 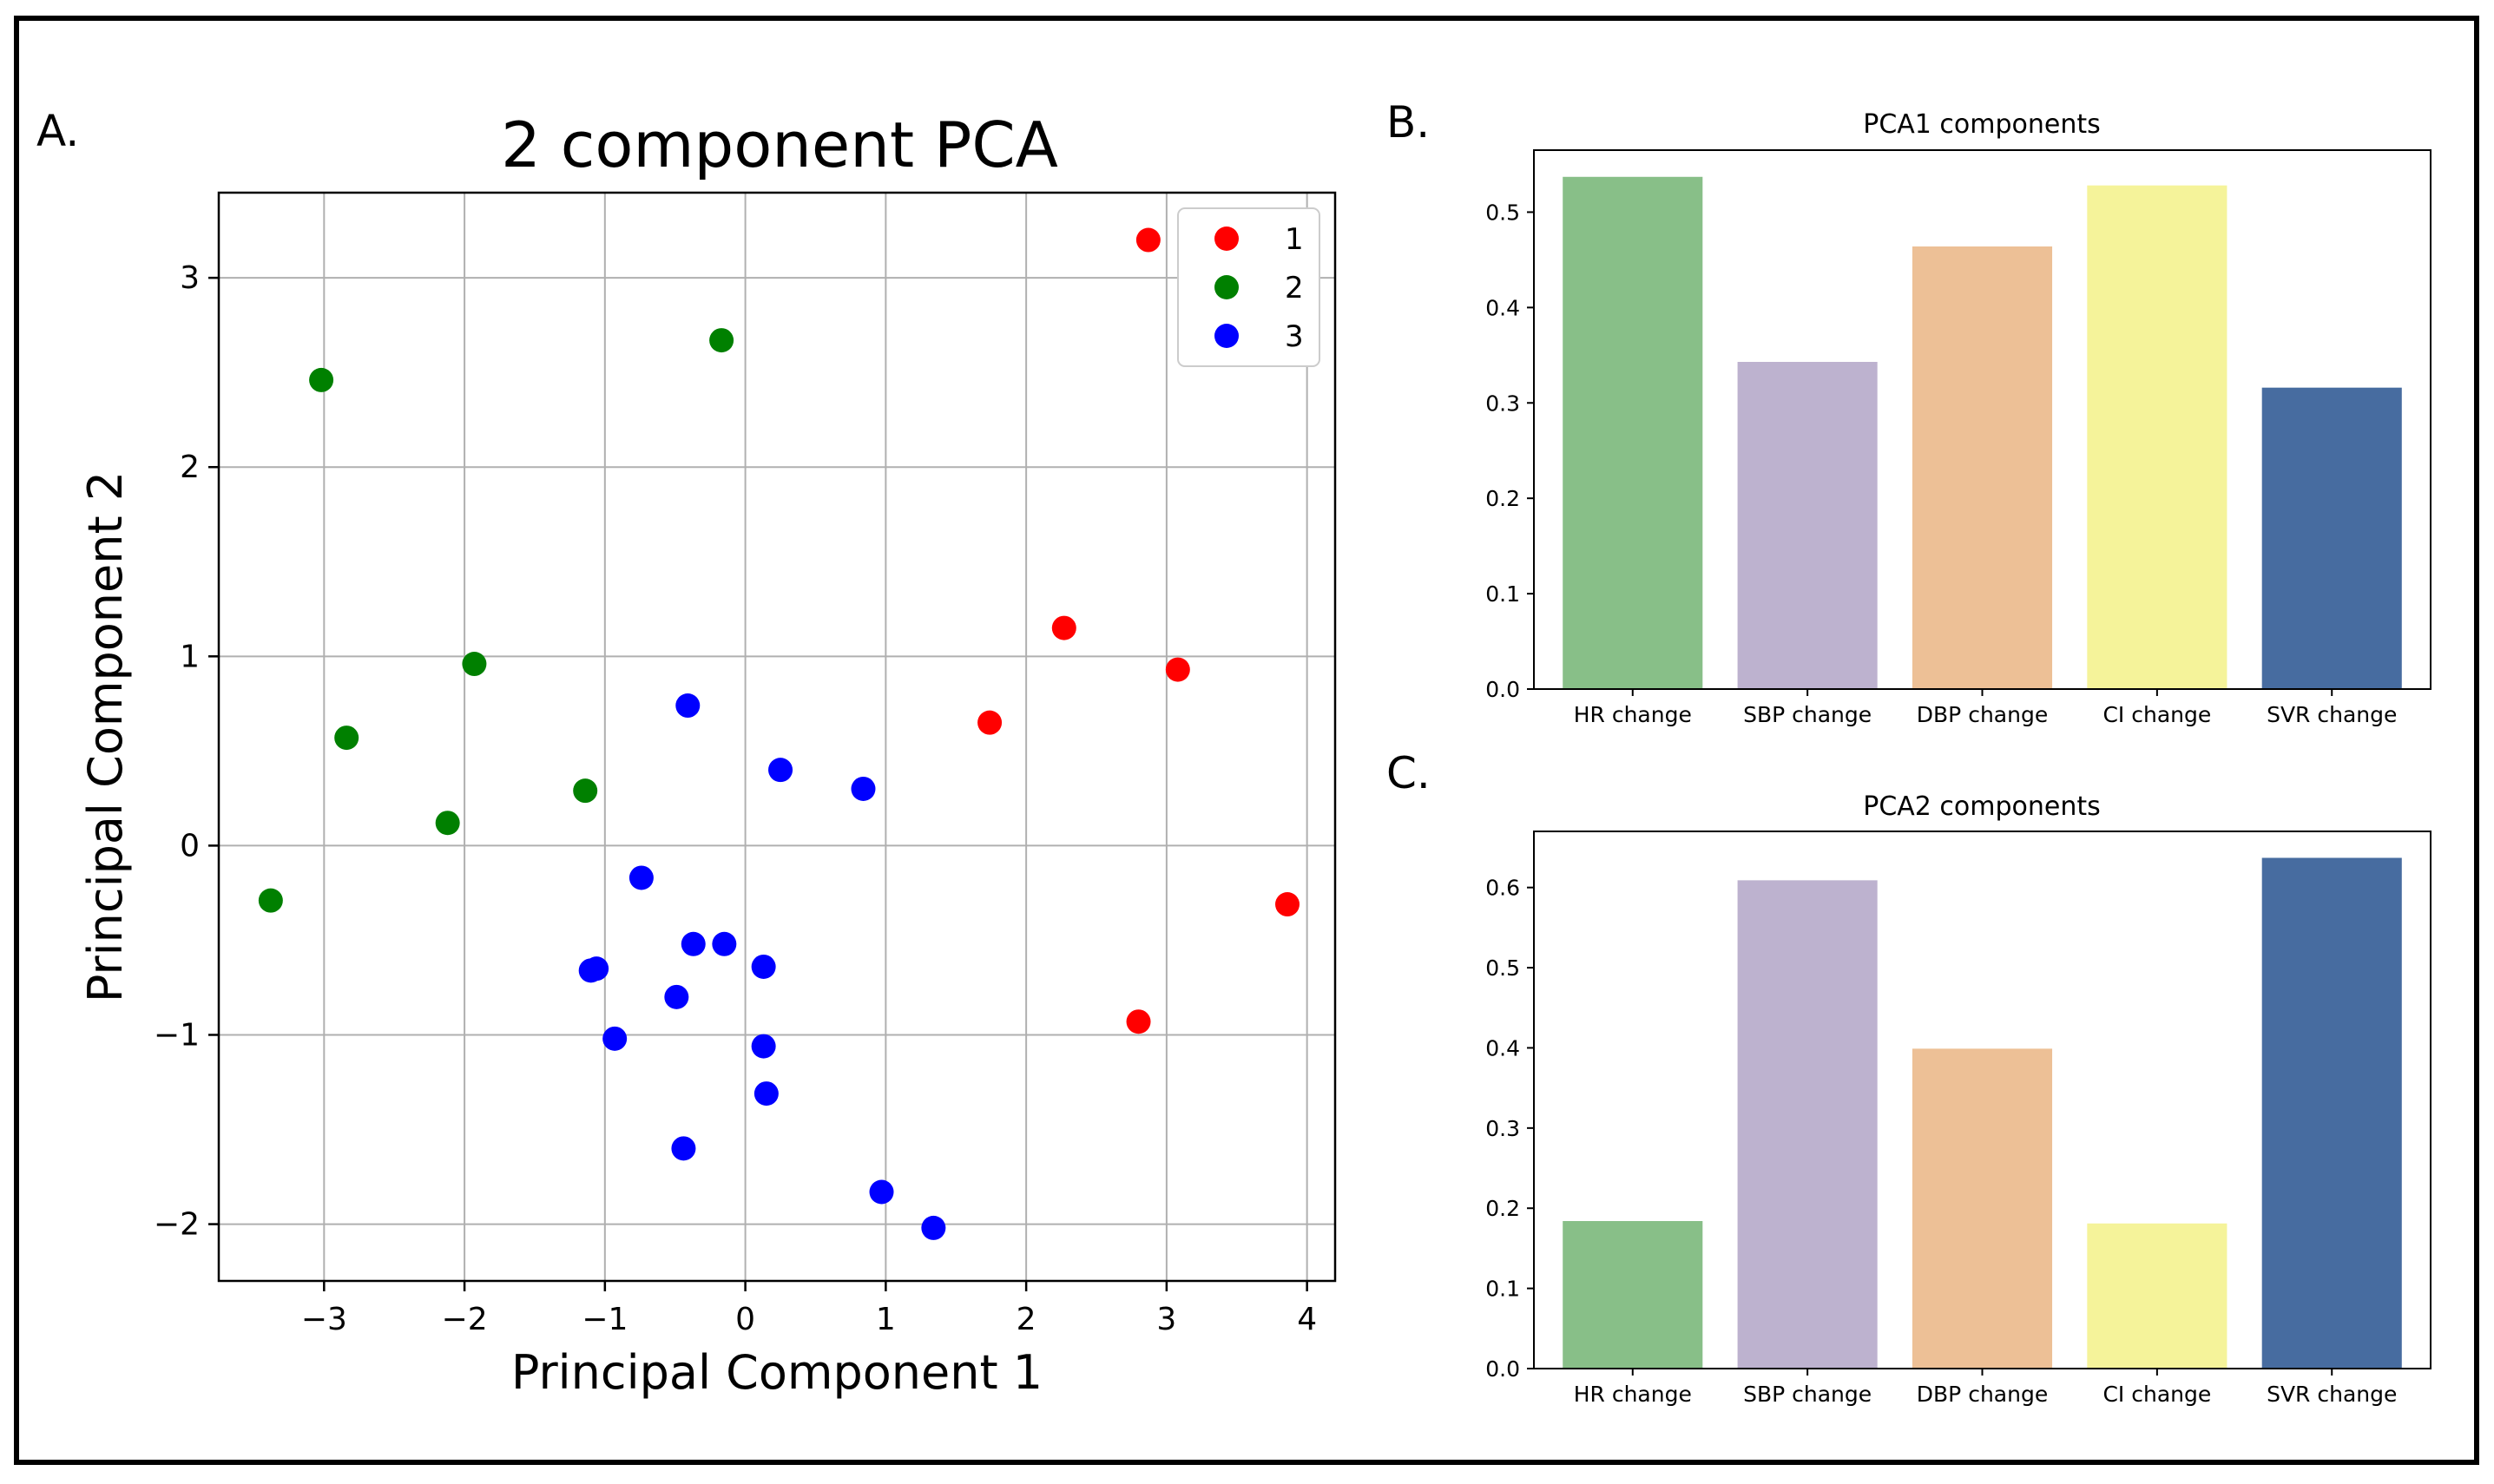 What do you see at coordinates (177, 1225) in the screenshot?
I see `y-tick-label: −2` at bounding box center [177, 1225].